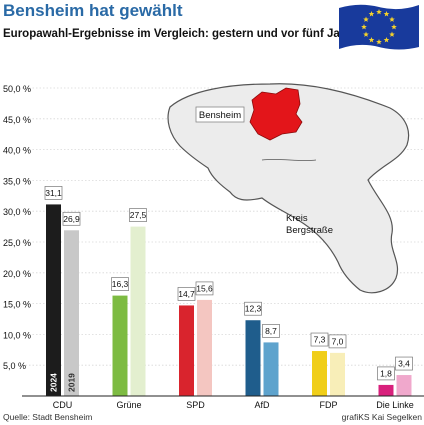  Describe the element at coordinates (17, 151) in the screenshot. I see `y-tick-label: 40,0 %` at that location.